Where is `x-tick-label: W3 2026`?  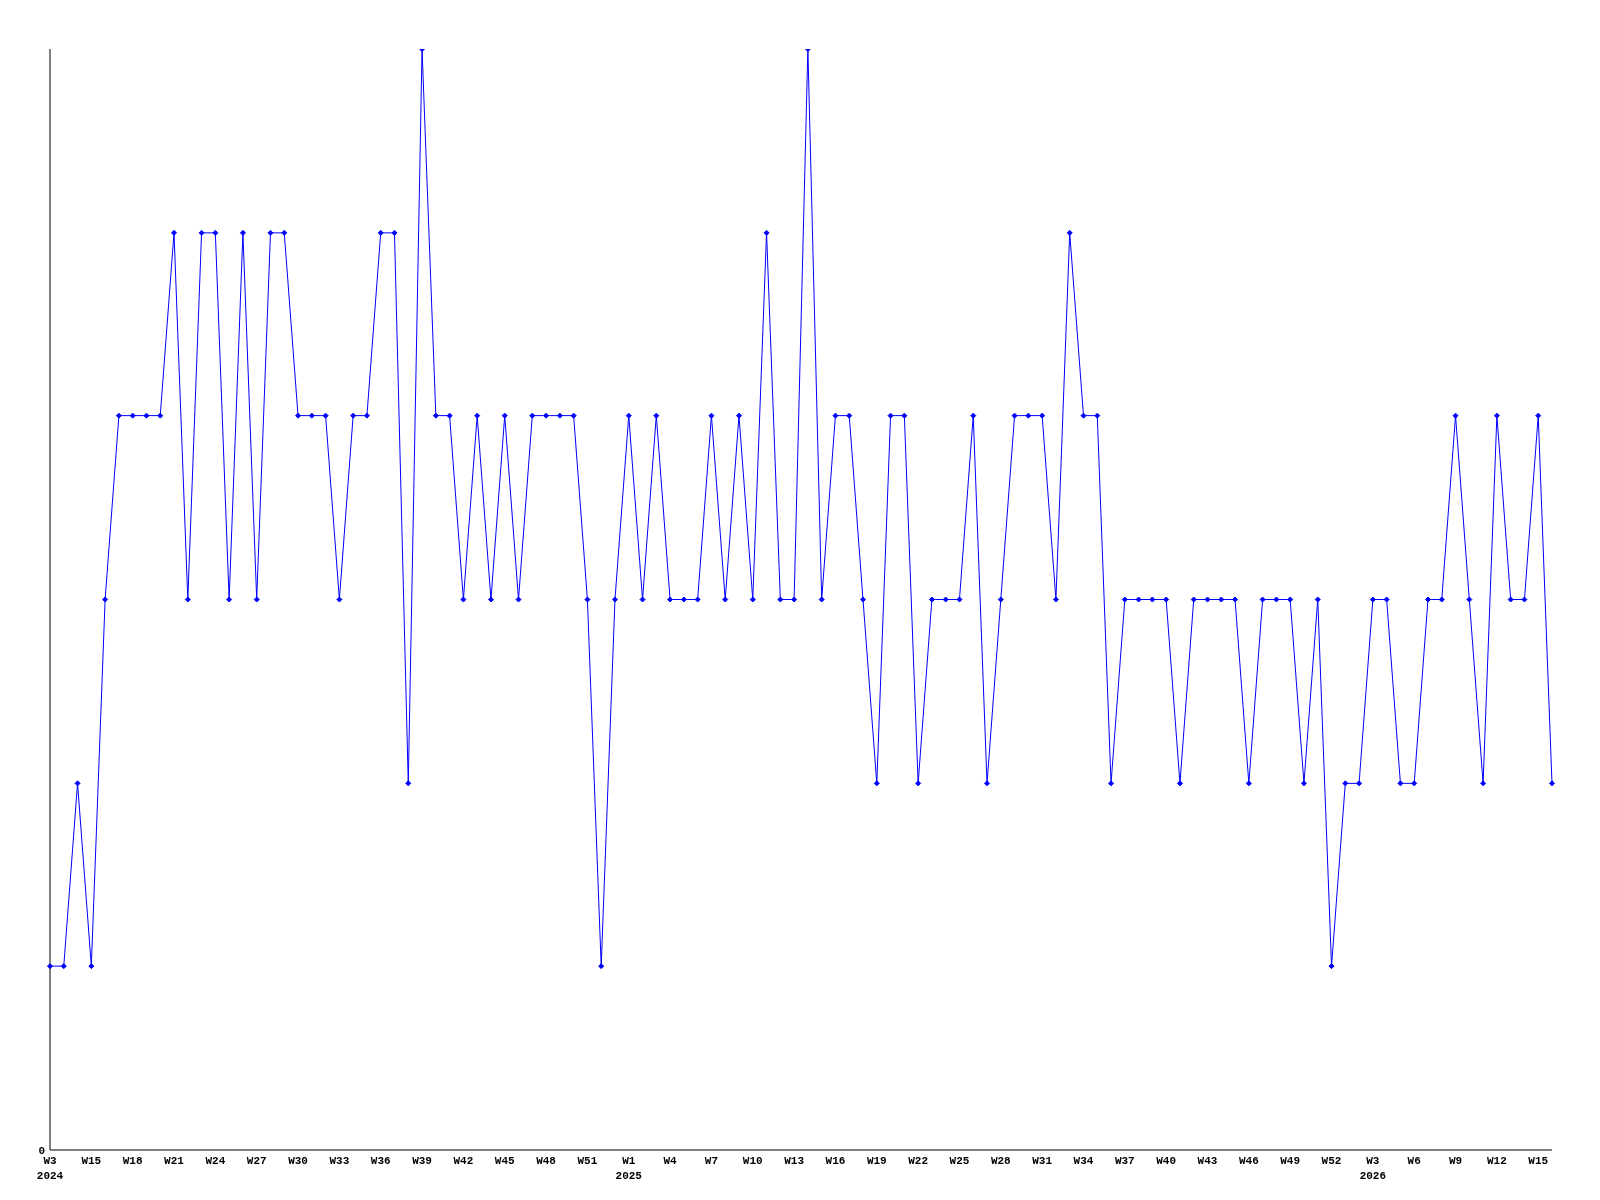 x-tick-label: W3 2026 is located at coordinates (1373, 1168).